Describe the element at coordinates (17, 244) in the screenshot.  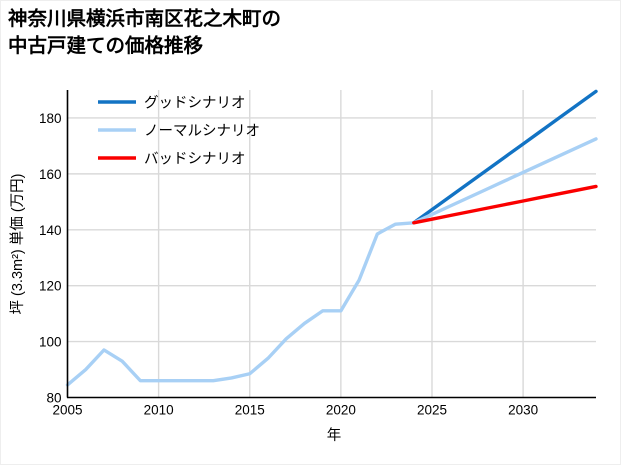
I see `y-axis-title: 坪 (3.3m²) 単価 (万円)` at that location.